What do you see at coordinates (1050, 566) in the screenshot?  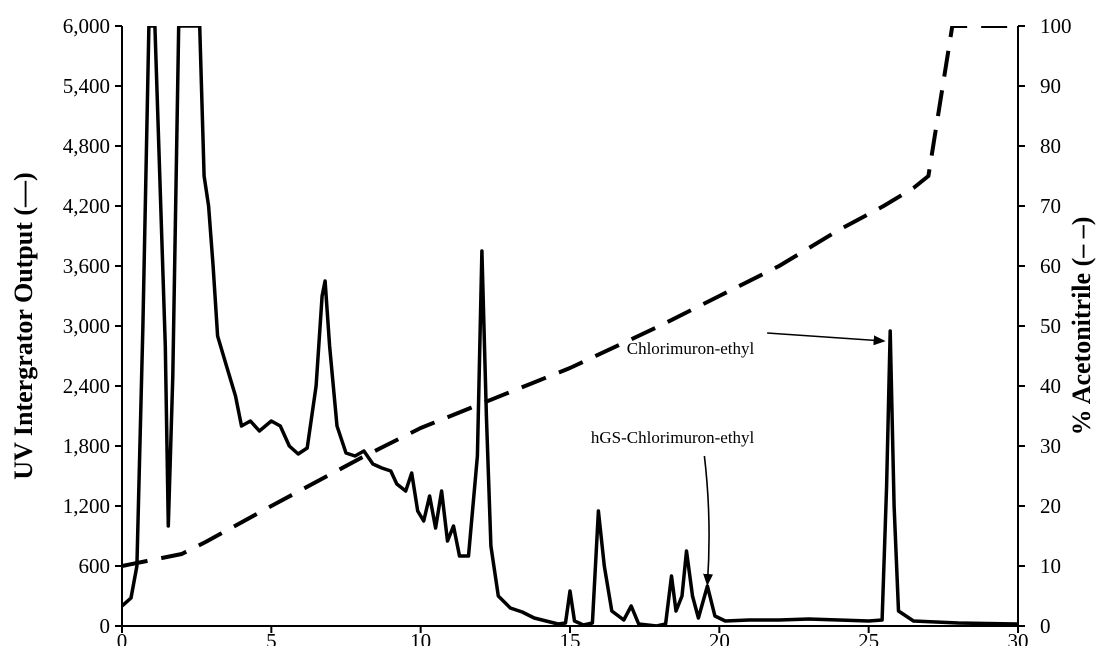 I see `y-right-tick-label: 10` at bounding box center [1050, 566].